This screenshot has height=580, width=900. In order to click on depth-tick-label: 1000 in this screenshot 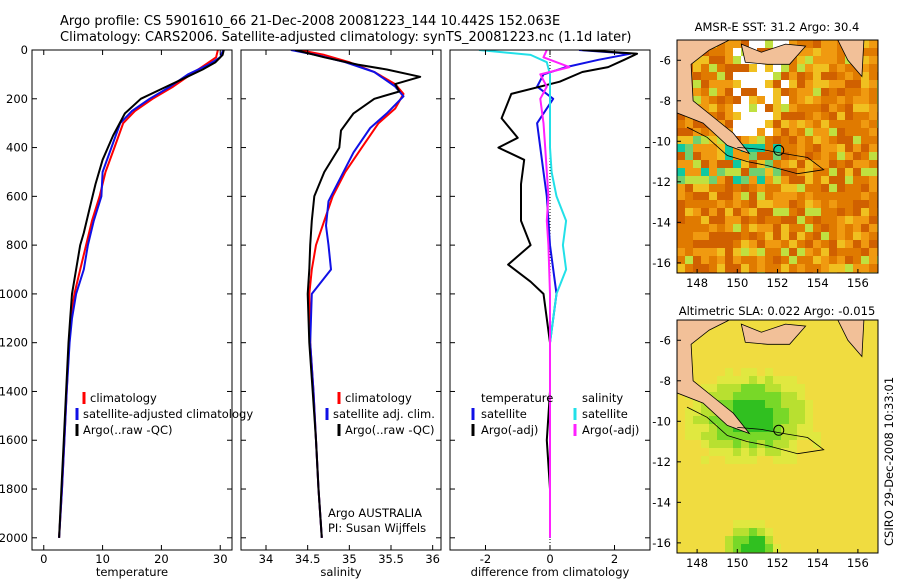, I will do `click(14, 294)`.